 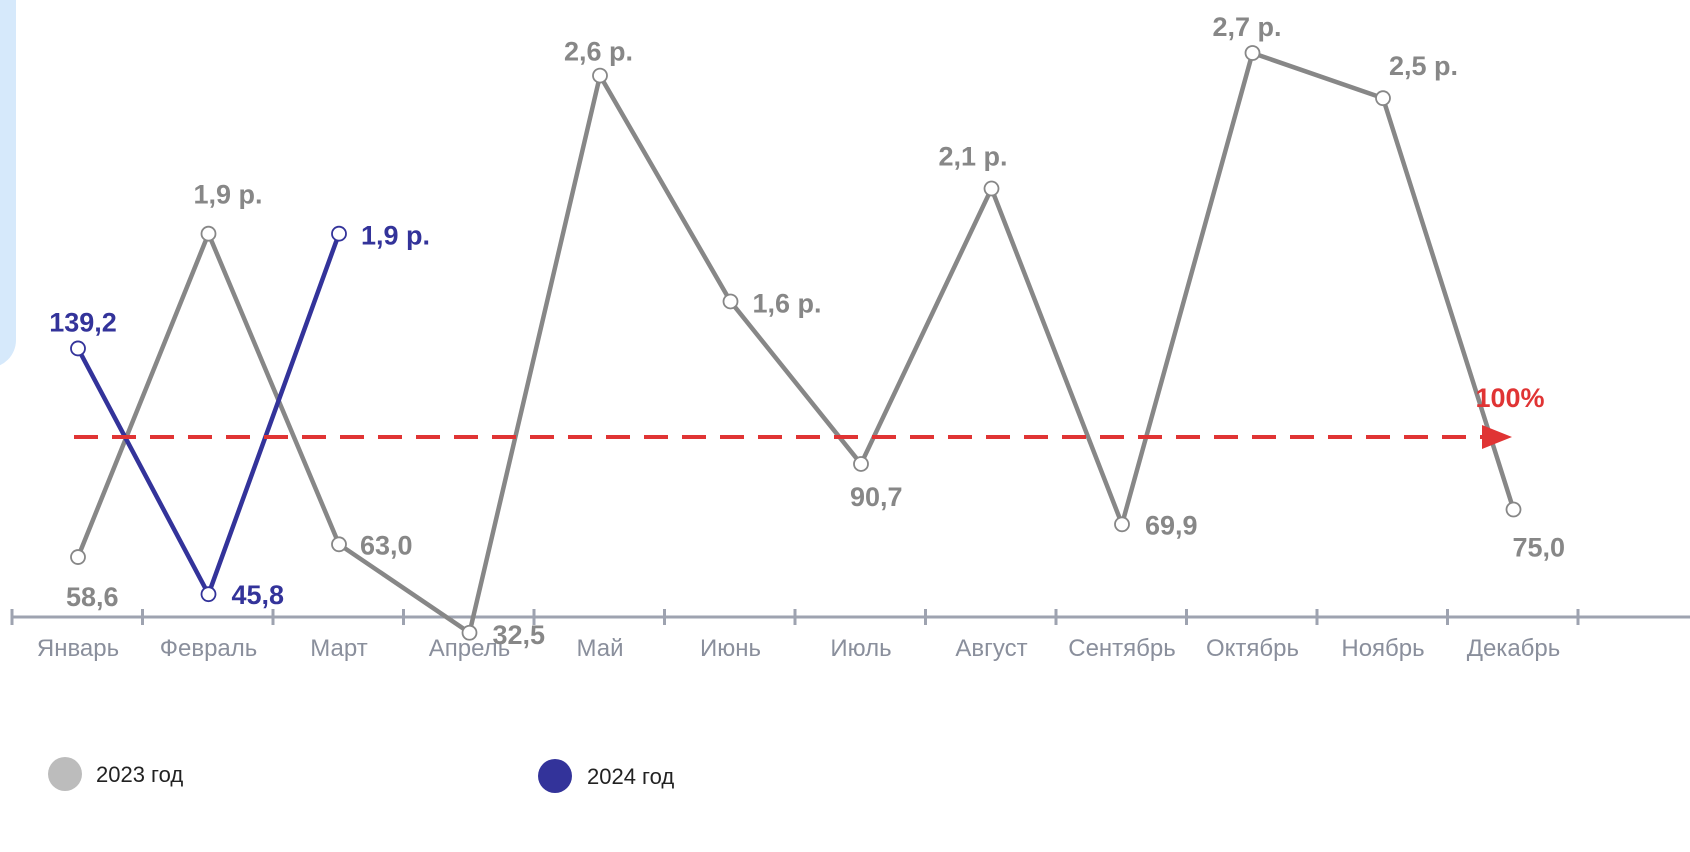 What do you see at coordinates (1252, 648) in the screenshot?
I see `x-tick-label: Октябрь` at bounding box center [1252, 648].